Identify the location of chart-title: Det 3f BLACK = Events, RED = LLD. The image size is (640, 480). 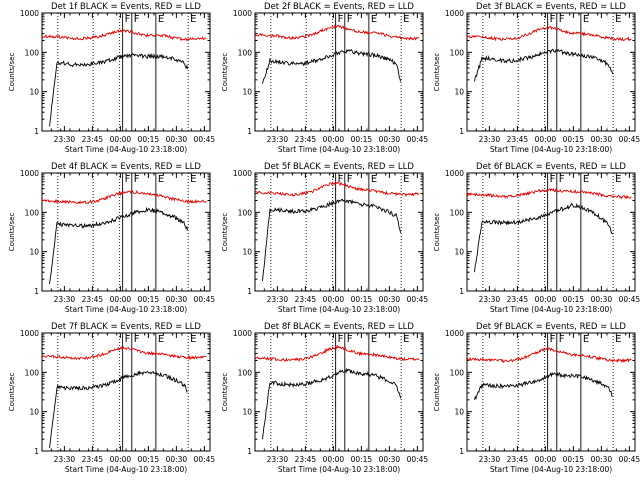
(551, 7).